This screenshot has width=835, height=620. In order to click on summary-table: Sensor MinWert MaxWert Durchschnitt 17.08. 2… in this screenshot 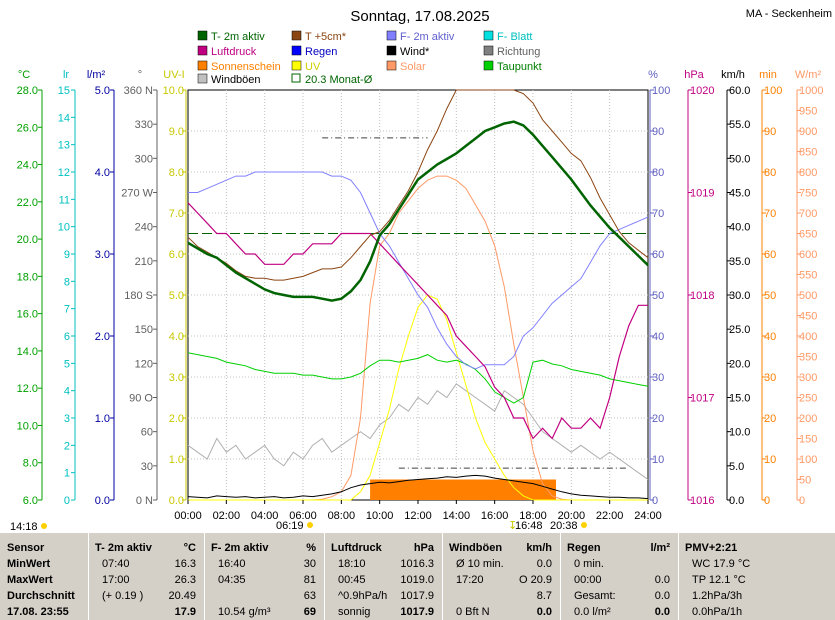, I will do `click(417, 576)`.